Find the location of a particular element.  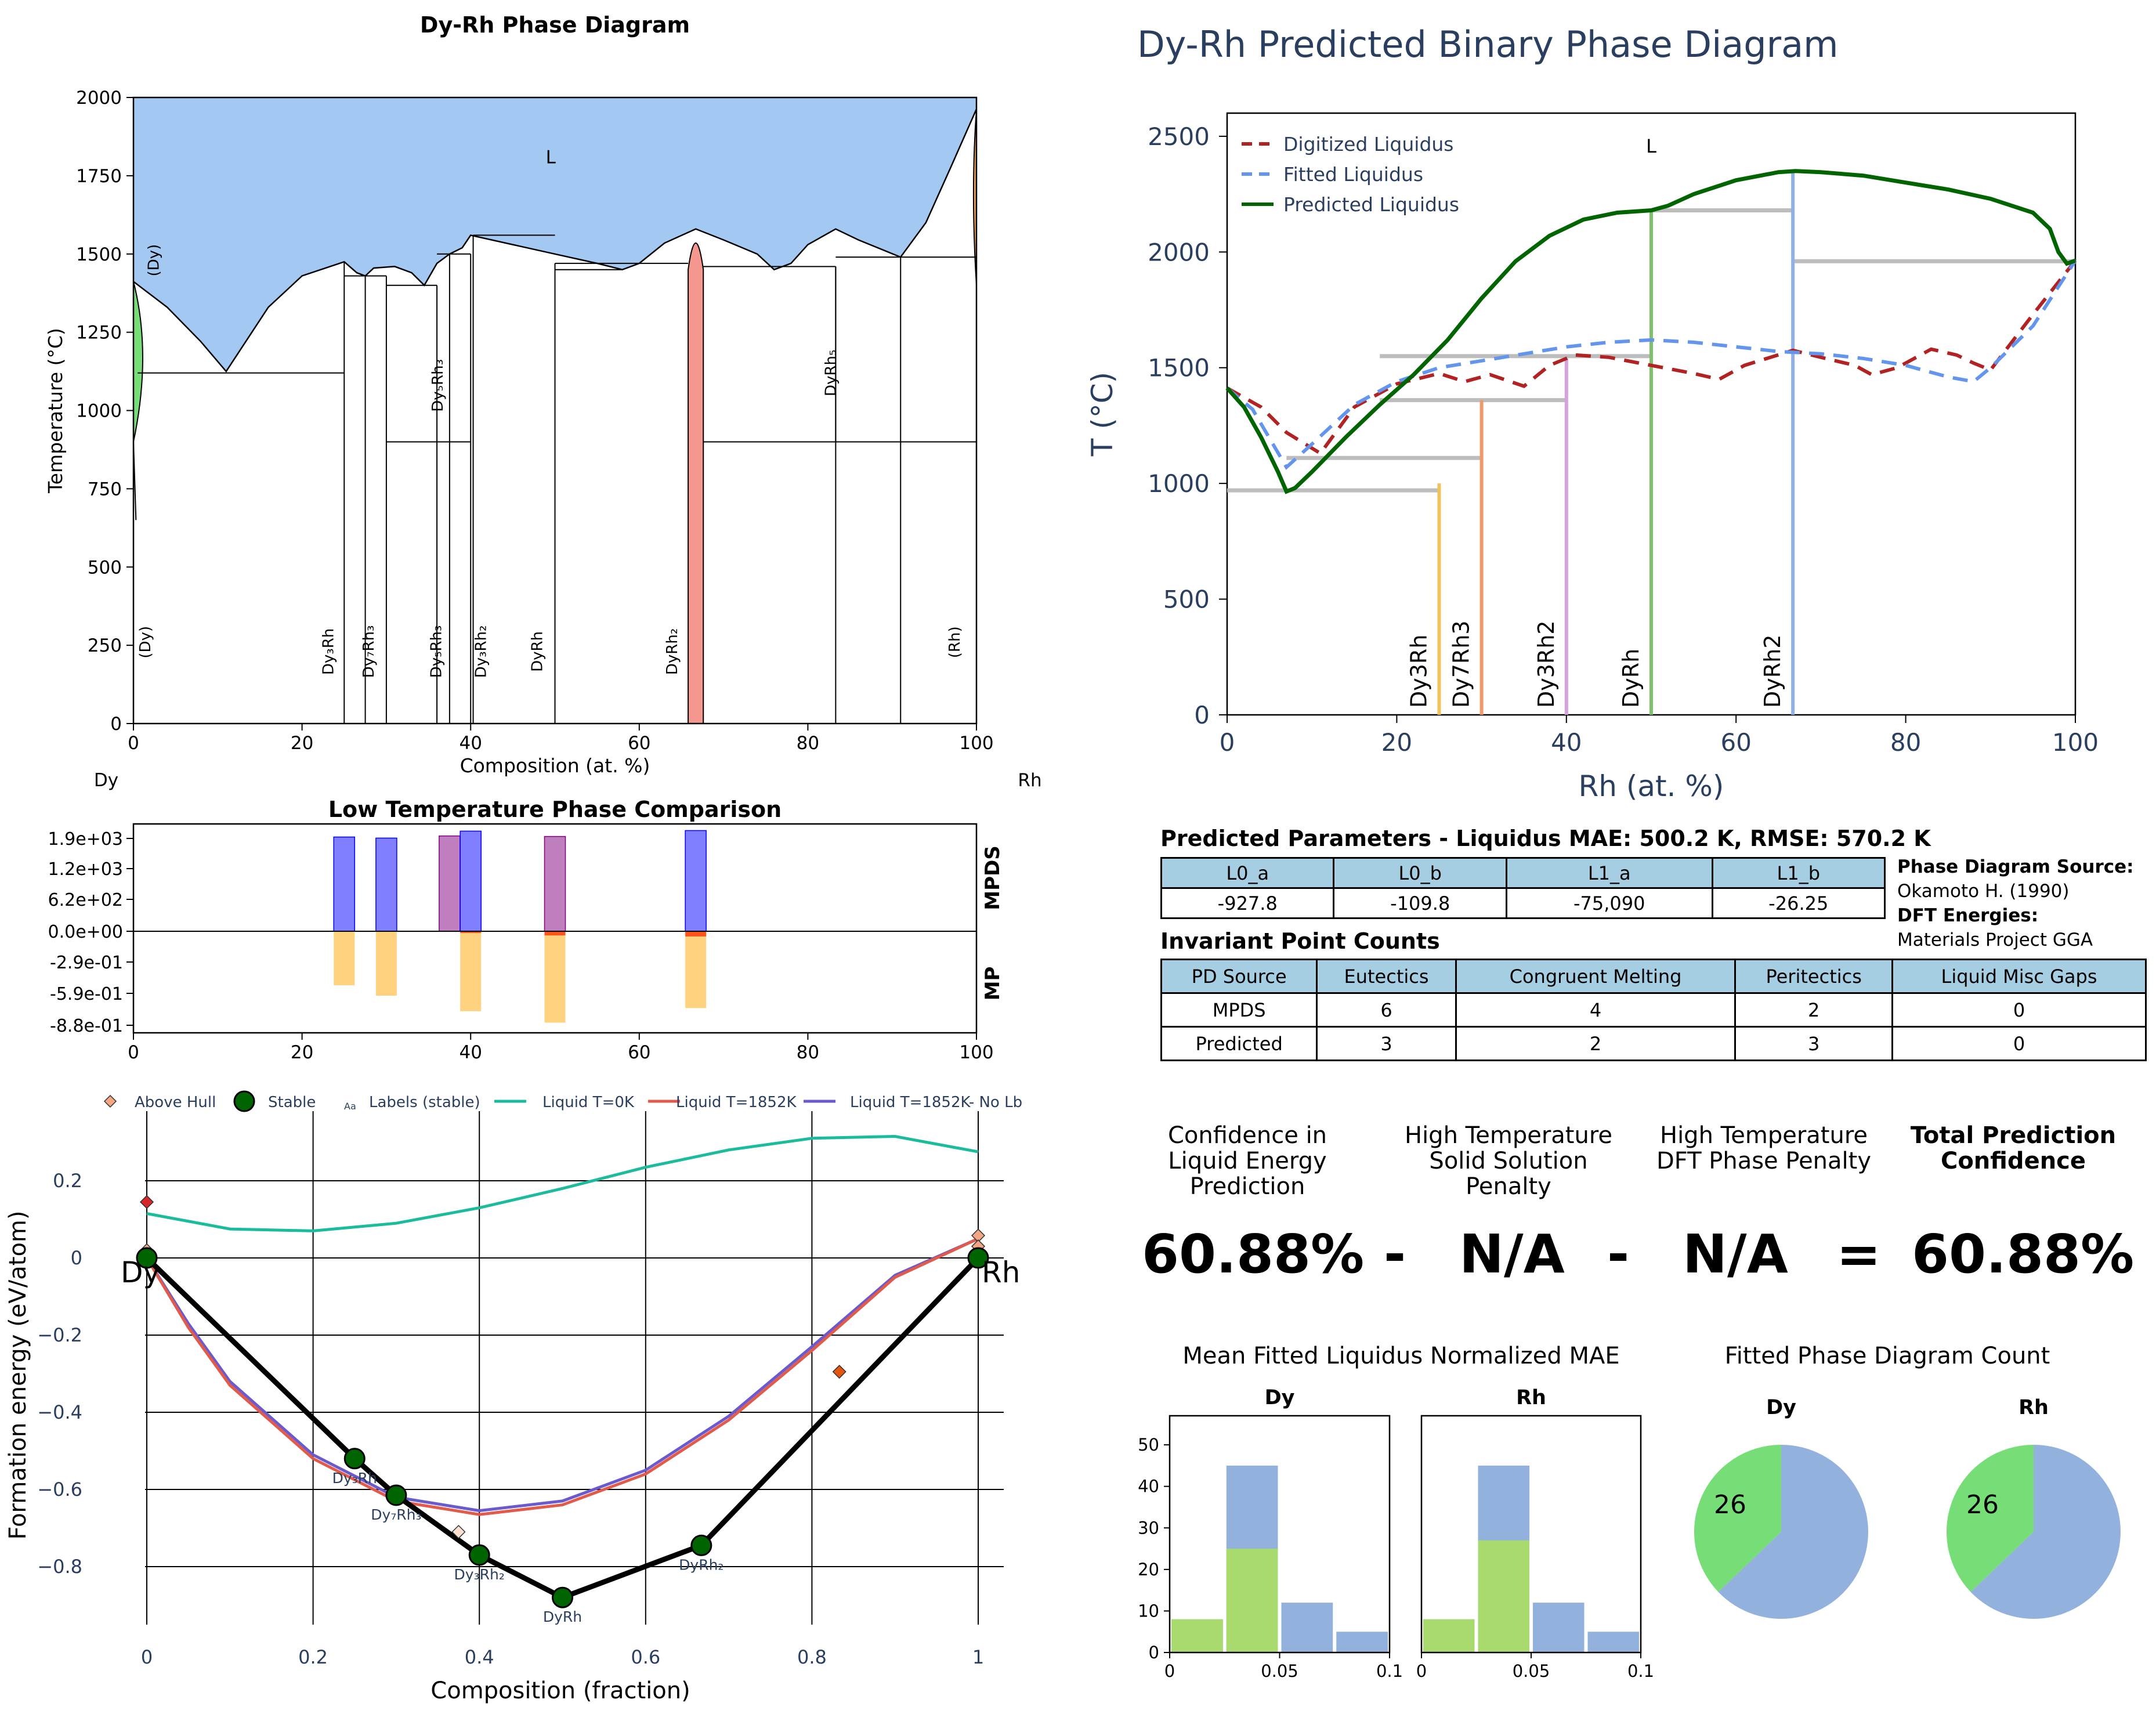

compound-label: DyRh is located at coordinates (1631, 679).